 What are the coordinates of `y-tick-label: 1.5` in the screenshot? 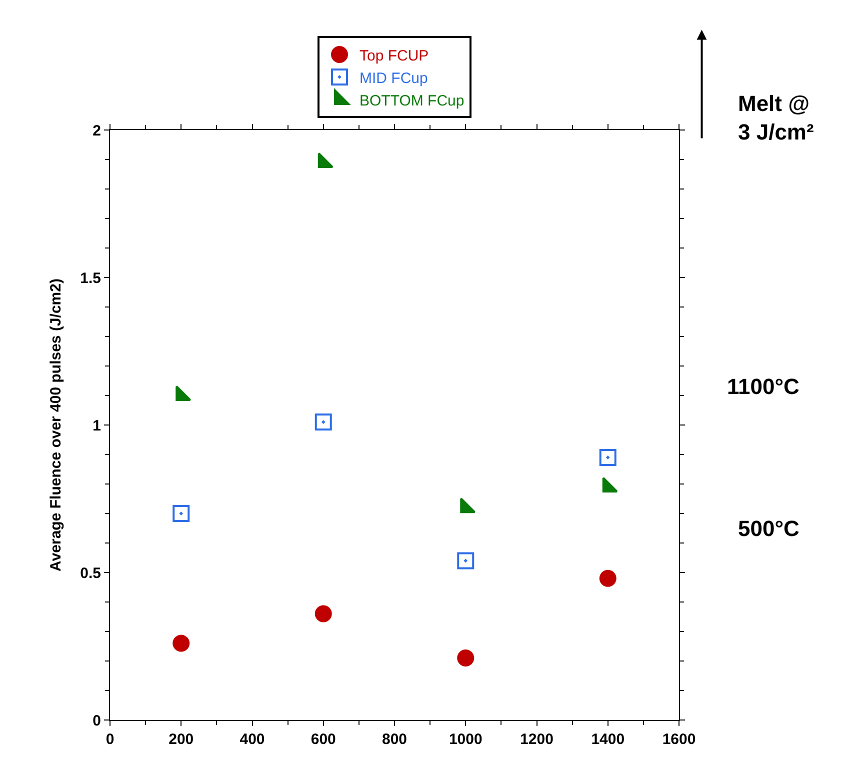 It's located at (90, 278).